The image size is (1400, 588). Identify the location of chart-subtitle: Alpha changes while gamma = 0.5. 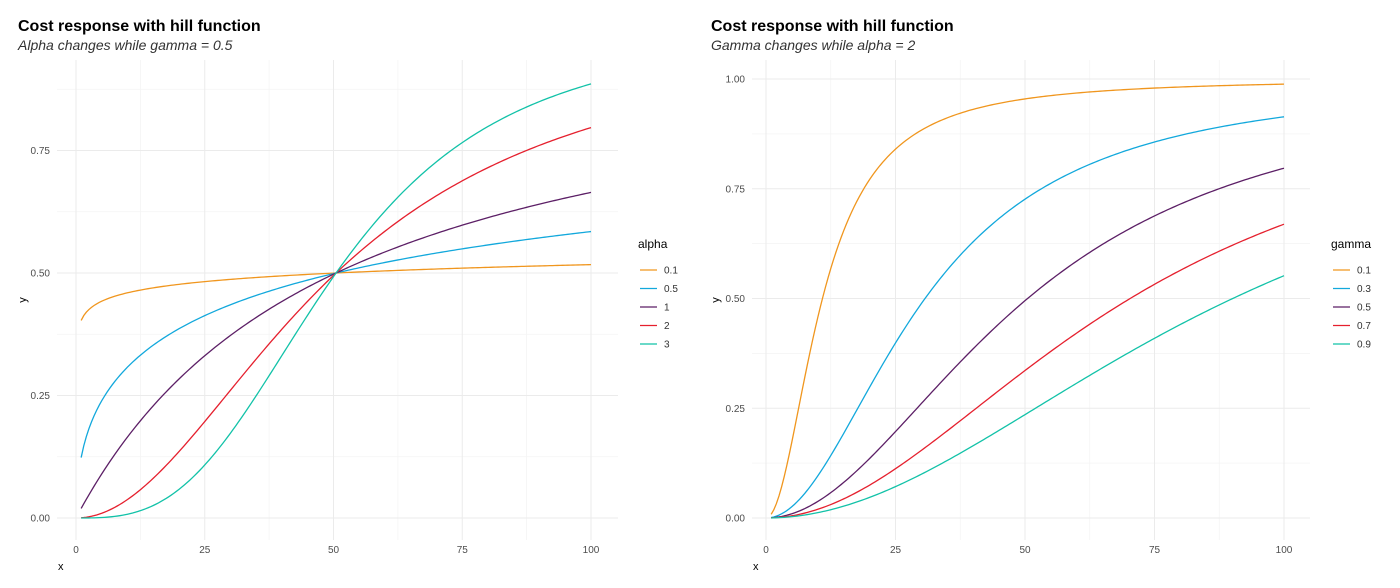
(125, 45).